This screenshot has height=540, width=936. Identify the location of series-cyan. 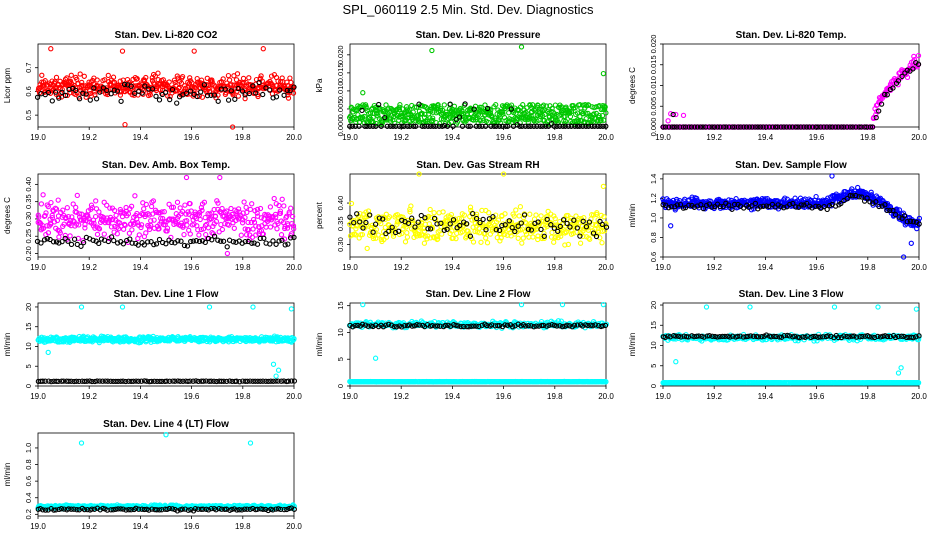
(478, 331).